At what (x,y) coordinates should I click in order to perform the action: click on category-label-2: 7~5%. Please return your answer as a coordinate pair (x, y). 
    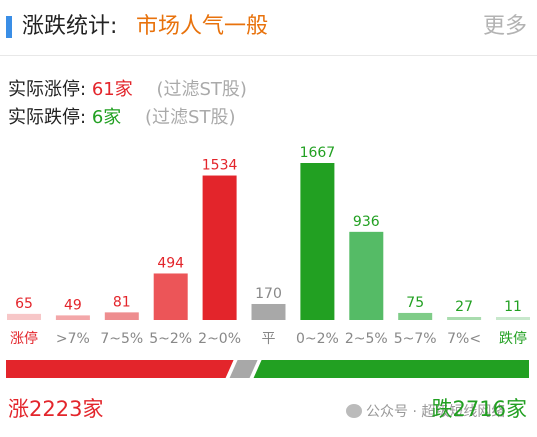
    Looking at the image, I should click on (121, 339).